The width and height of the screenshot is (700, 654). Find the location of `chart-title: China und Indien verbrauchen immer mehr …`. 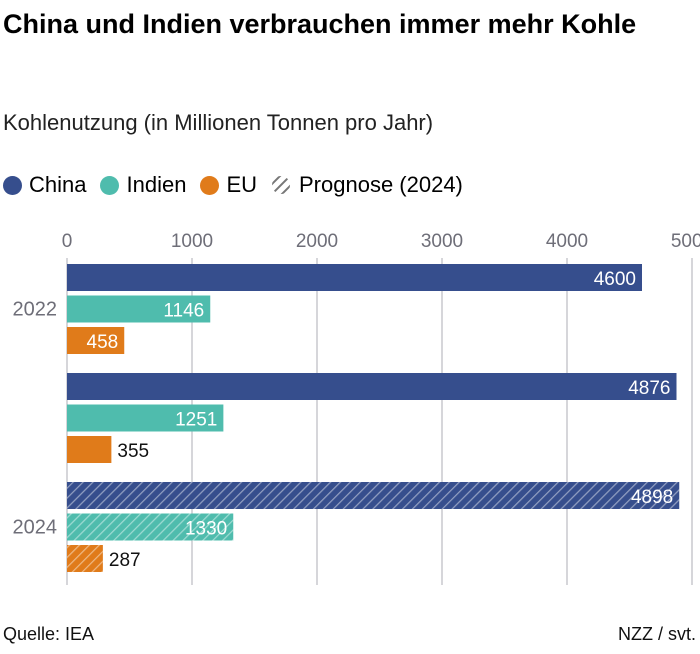

chart-title: China und Indien verbrauchen immer mehr … is located at coordinates (320, 24).